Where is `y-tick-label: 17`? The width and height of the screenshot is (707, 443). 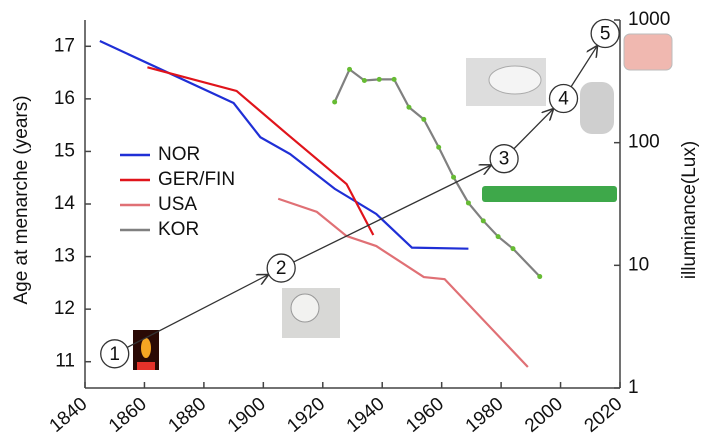
y-tick-label: 17 is located at coordinates (64, 45).